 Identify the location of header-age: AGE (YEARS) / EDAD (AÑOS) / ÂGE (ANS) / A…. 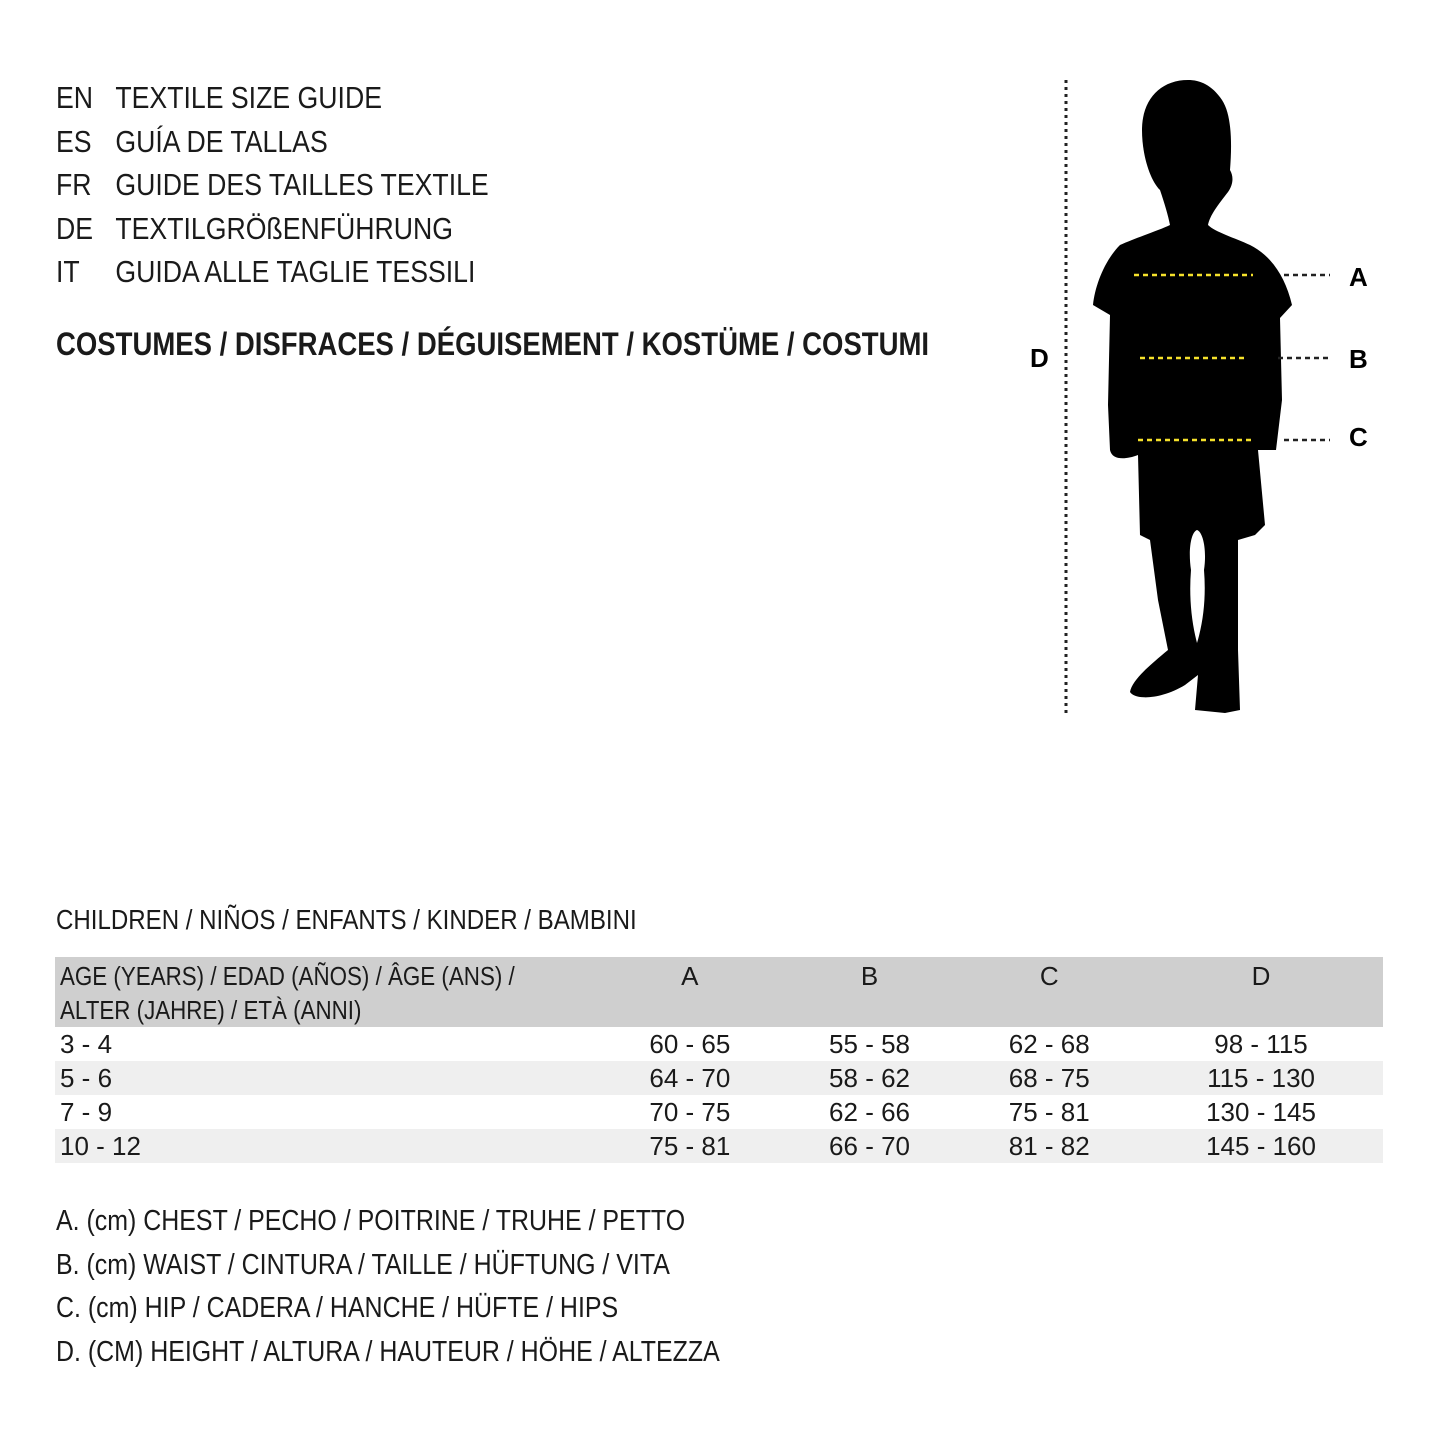
(327, 992).